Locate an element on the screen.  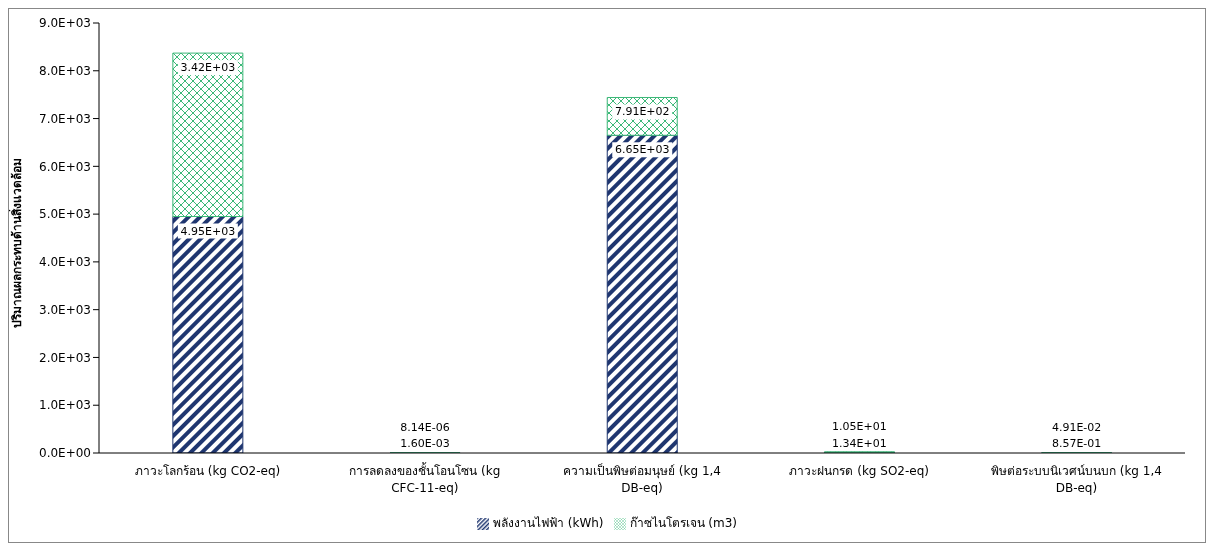
y-tick-label: 6.0E+03 is located at coordinates (65, 166).